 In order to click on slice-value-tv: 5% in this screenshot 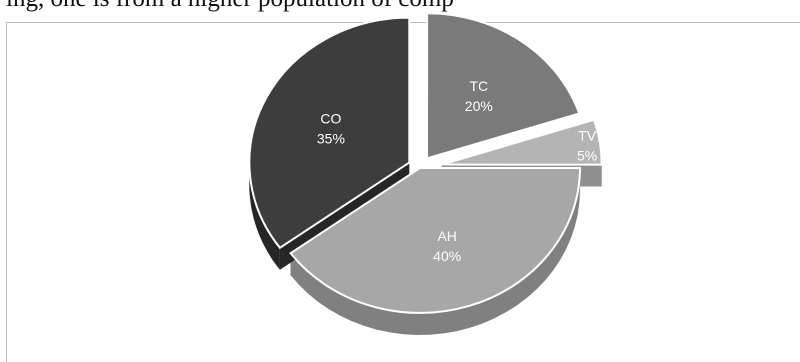, I will do `click(587, 156)`.